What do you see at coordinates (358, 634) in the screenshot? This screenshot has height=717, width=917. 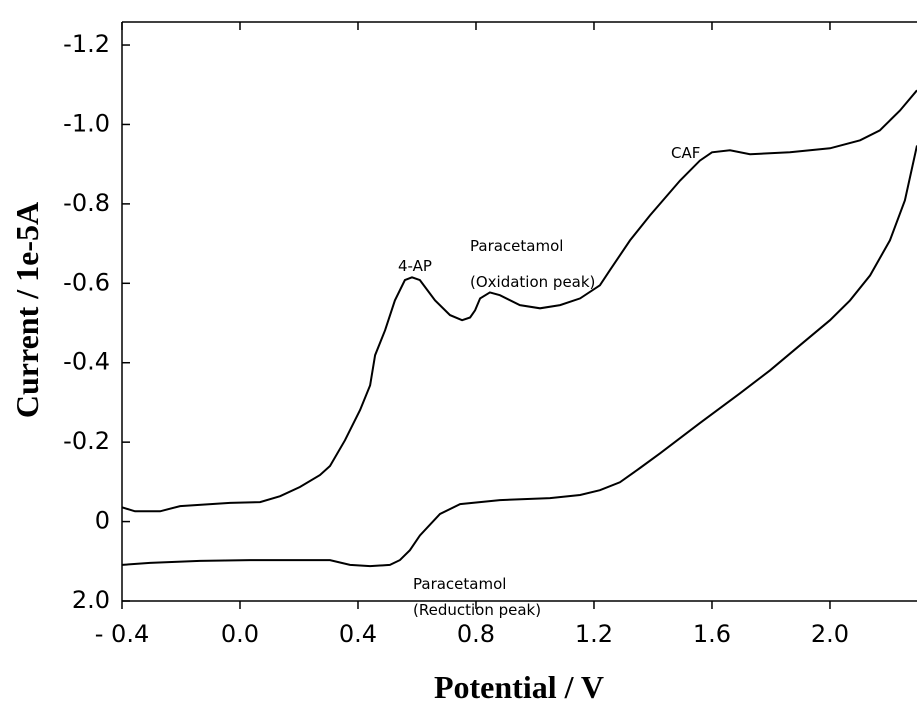 I see `x-tick-label: 0.4` at bounding box center [358, 634].